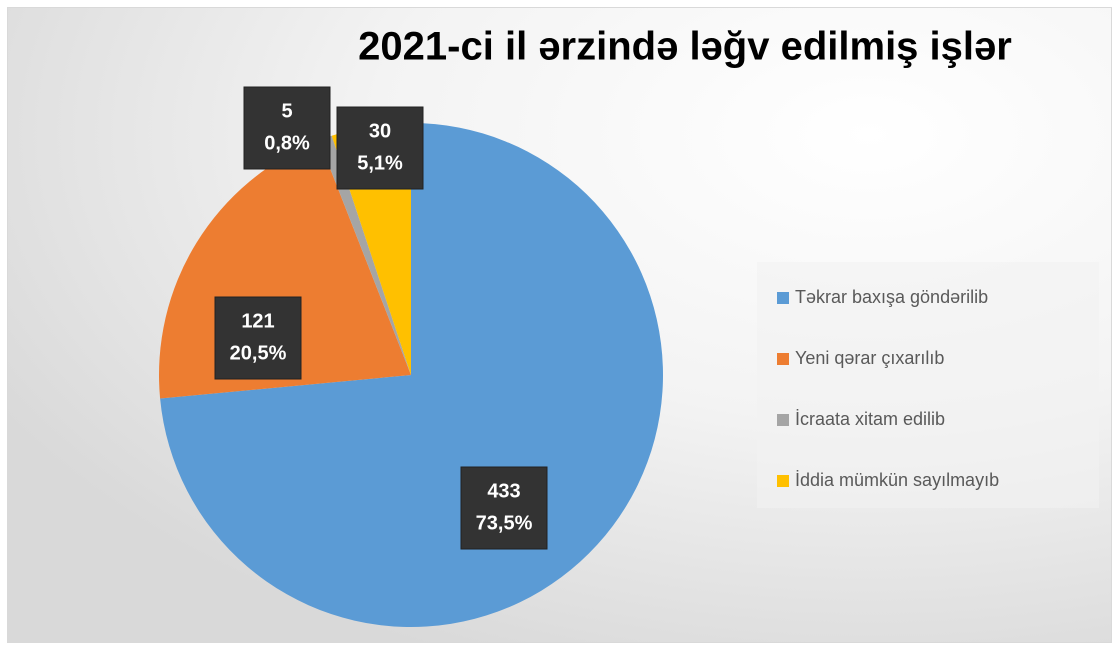 Image resolution: width=1119 pixels, height=650 pixels. I want to click on data-label-value: 433, so click(503, 491).